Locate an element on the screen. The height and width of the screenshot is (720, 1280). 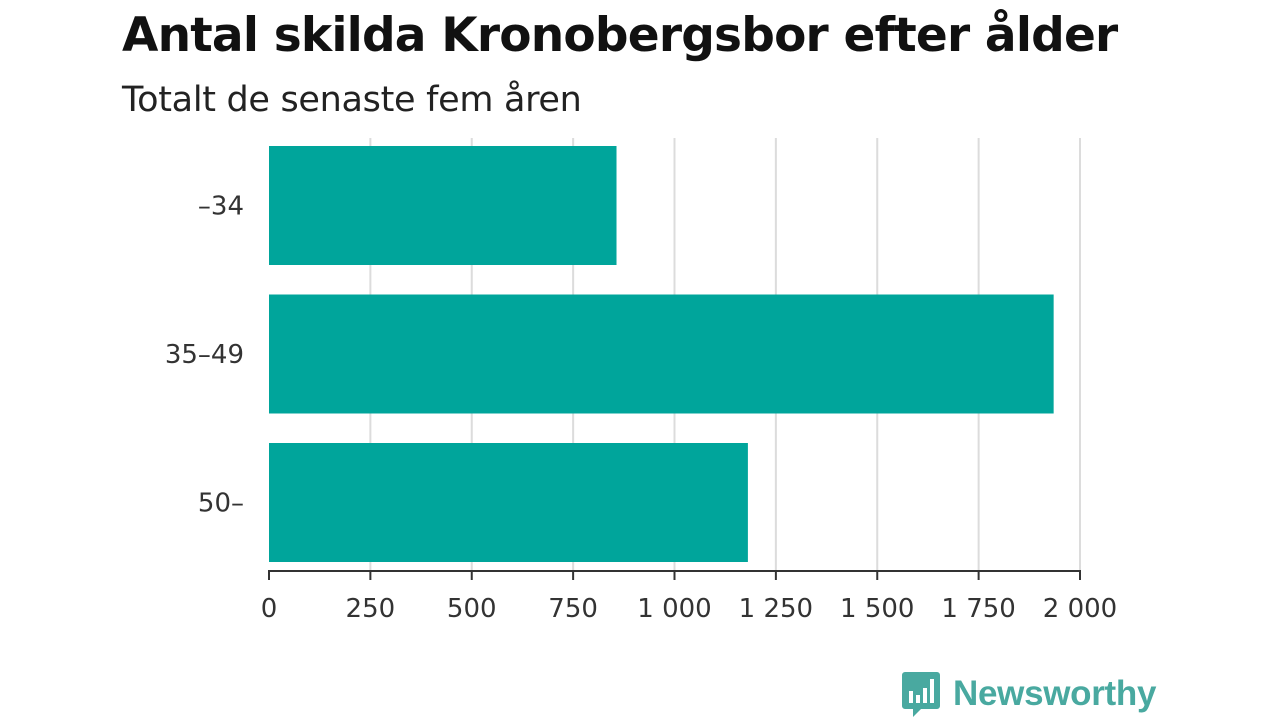
chart-subtitle: Totalt de senaste fem åren is located at coordinates (352, 100).